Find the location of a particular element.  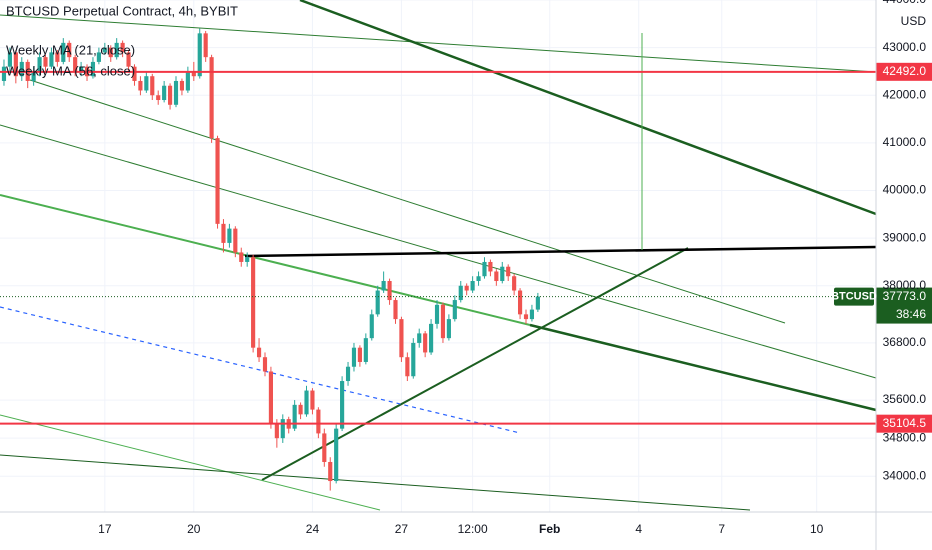

y-tick-label: 40000.0 is located at coordinates (905, 190).